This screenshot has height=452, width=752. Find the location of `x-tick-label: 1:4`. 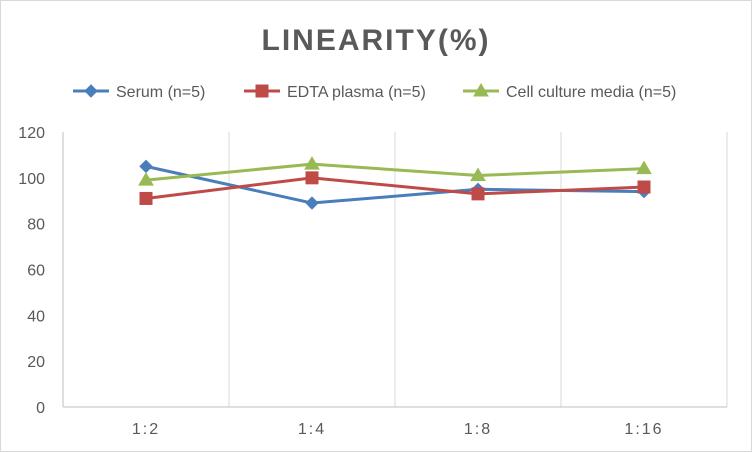

x-tick-label: 1:4 is located at coordinates (312, 429).